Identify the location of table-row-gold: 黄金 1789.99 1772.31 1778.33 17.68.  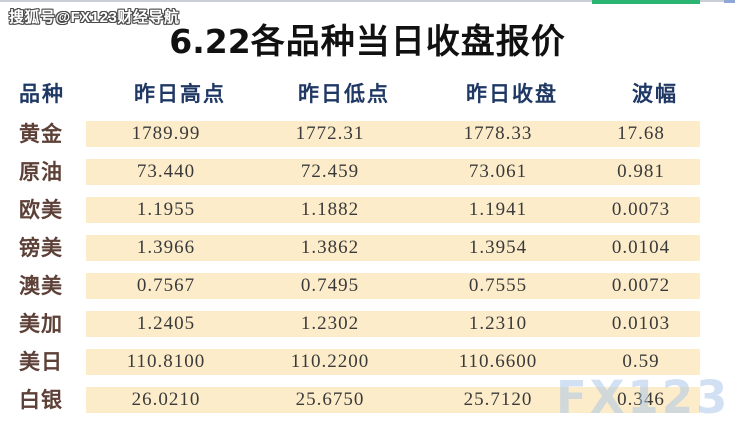
(367, 134).